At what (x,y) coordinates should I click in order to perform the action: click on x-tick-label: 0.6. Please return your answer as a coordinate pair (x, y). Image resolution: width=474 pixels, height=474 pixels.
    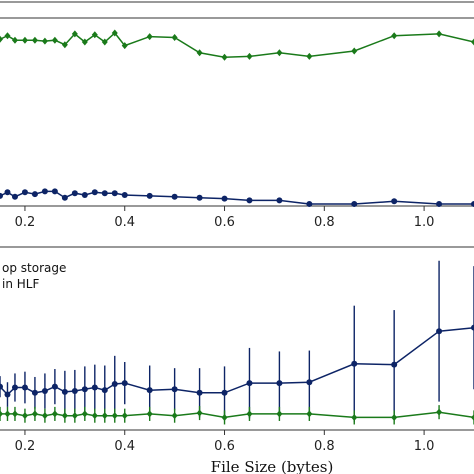
    Looking at the image, I should click on (224, 222).